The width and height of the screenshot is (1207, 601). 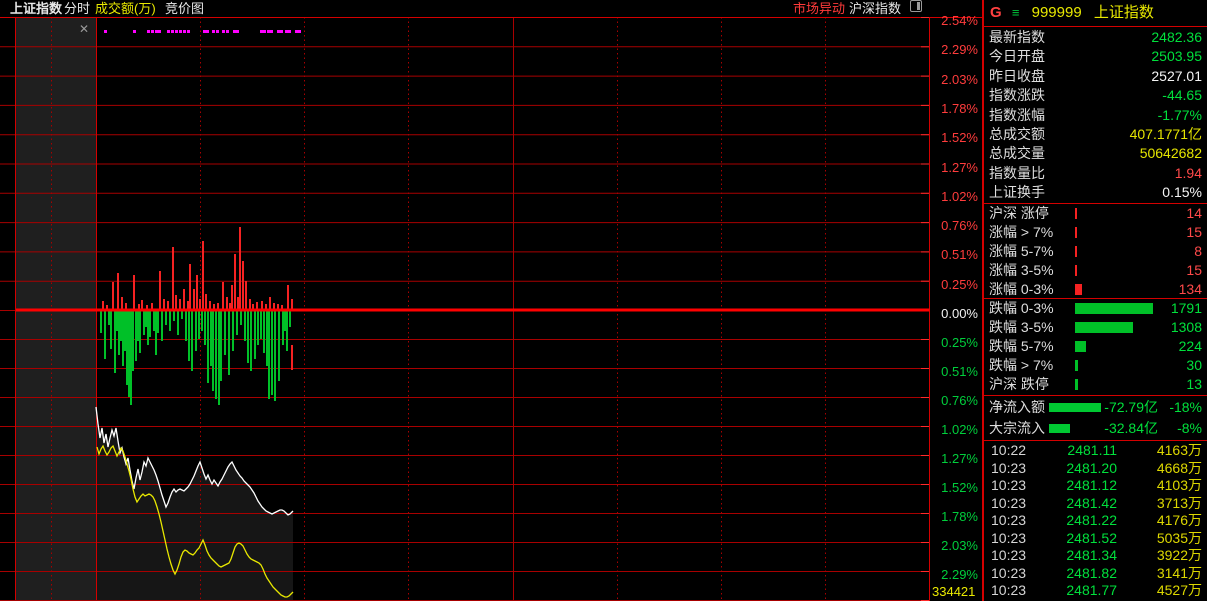 I want to click on breadth-value: 134, so click(x=1190, y=288).